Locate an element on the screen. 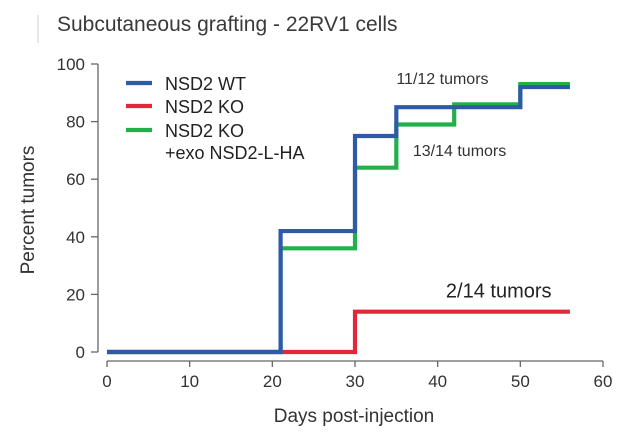 The image size is (641, 438). chart-title: Subcutaneous grafting - 22RV1 cells is located at coordinates (227, 24).